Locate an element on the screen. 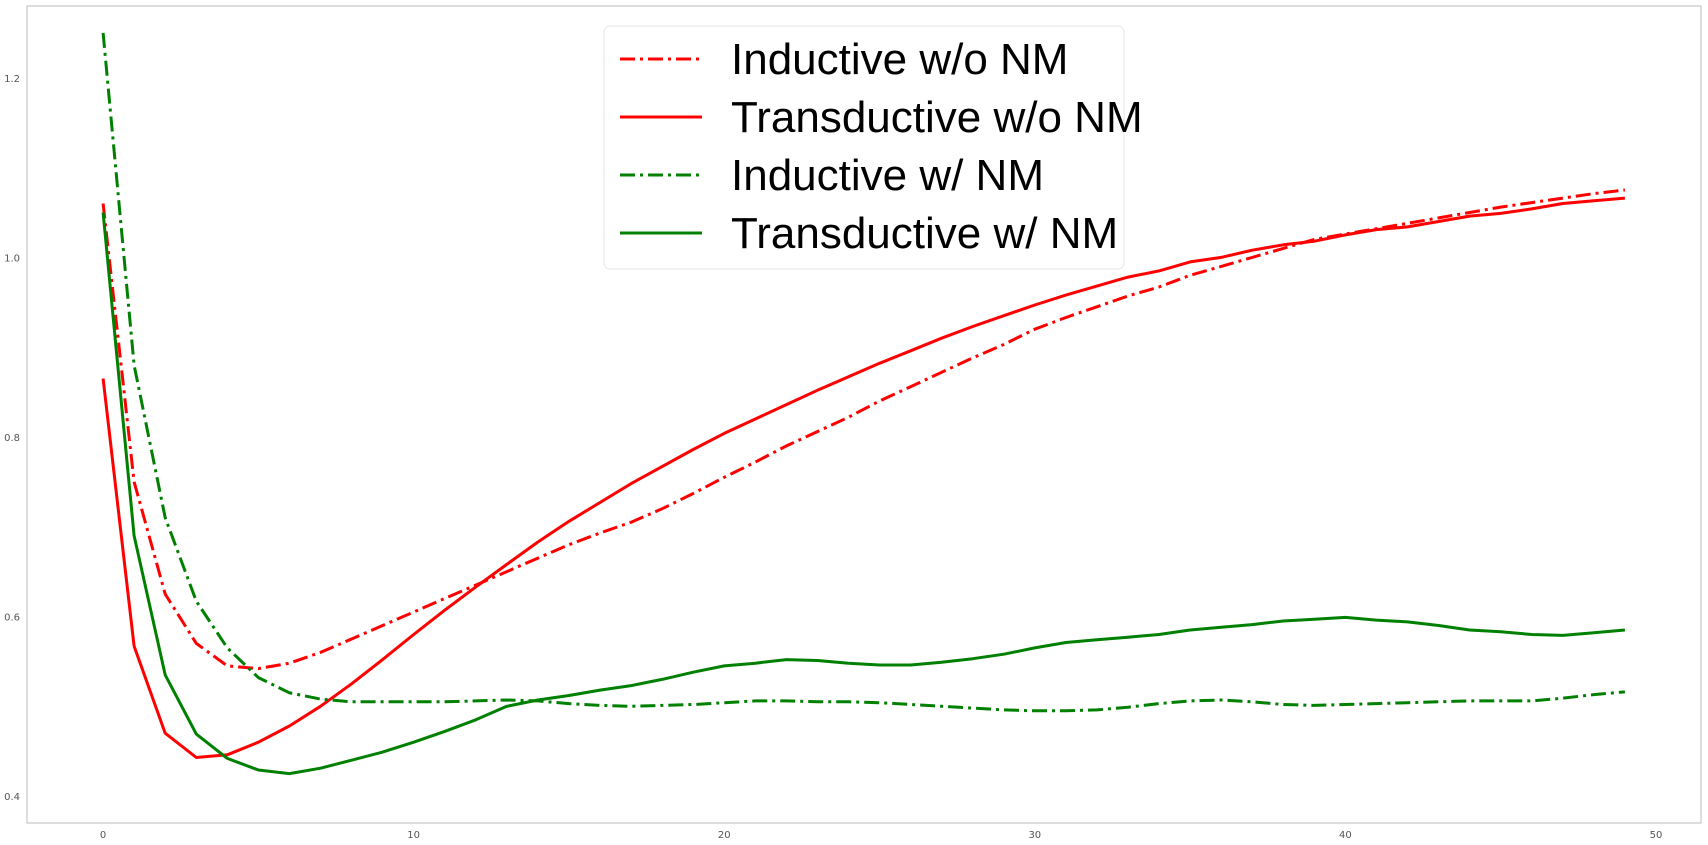 This screenshot has height=845, width=1708. y-tick-label: 0.8 is located at coordinates (12, 438).